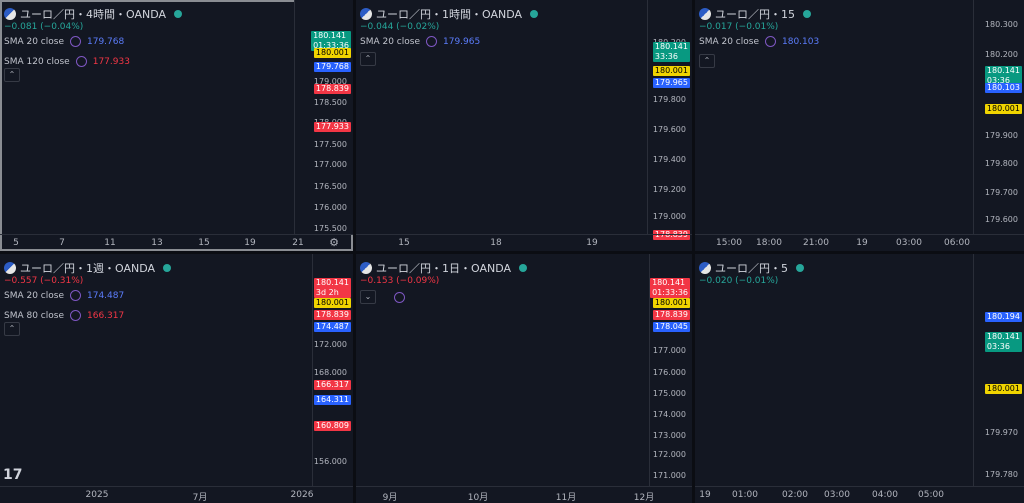 The image size is (1024, 503). I want to click on indicator-legend: SMA 20 close 180.103, so click(759, 41).